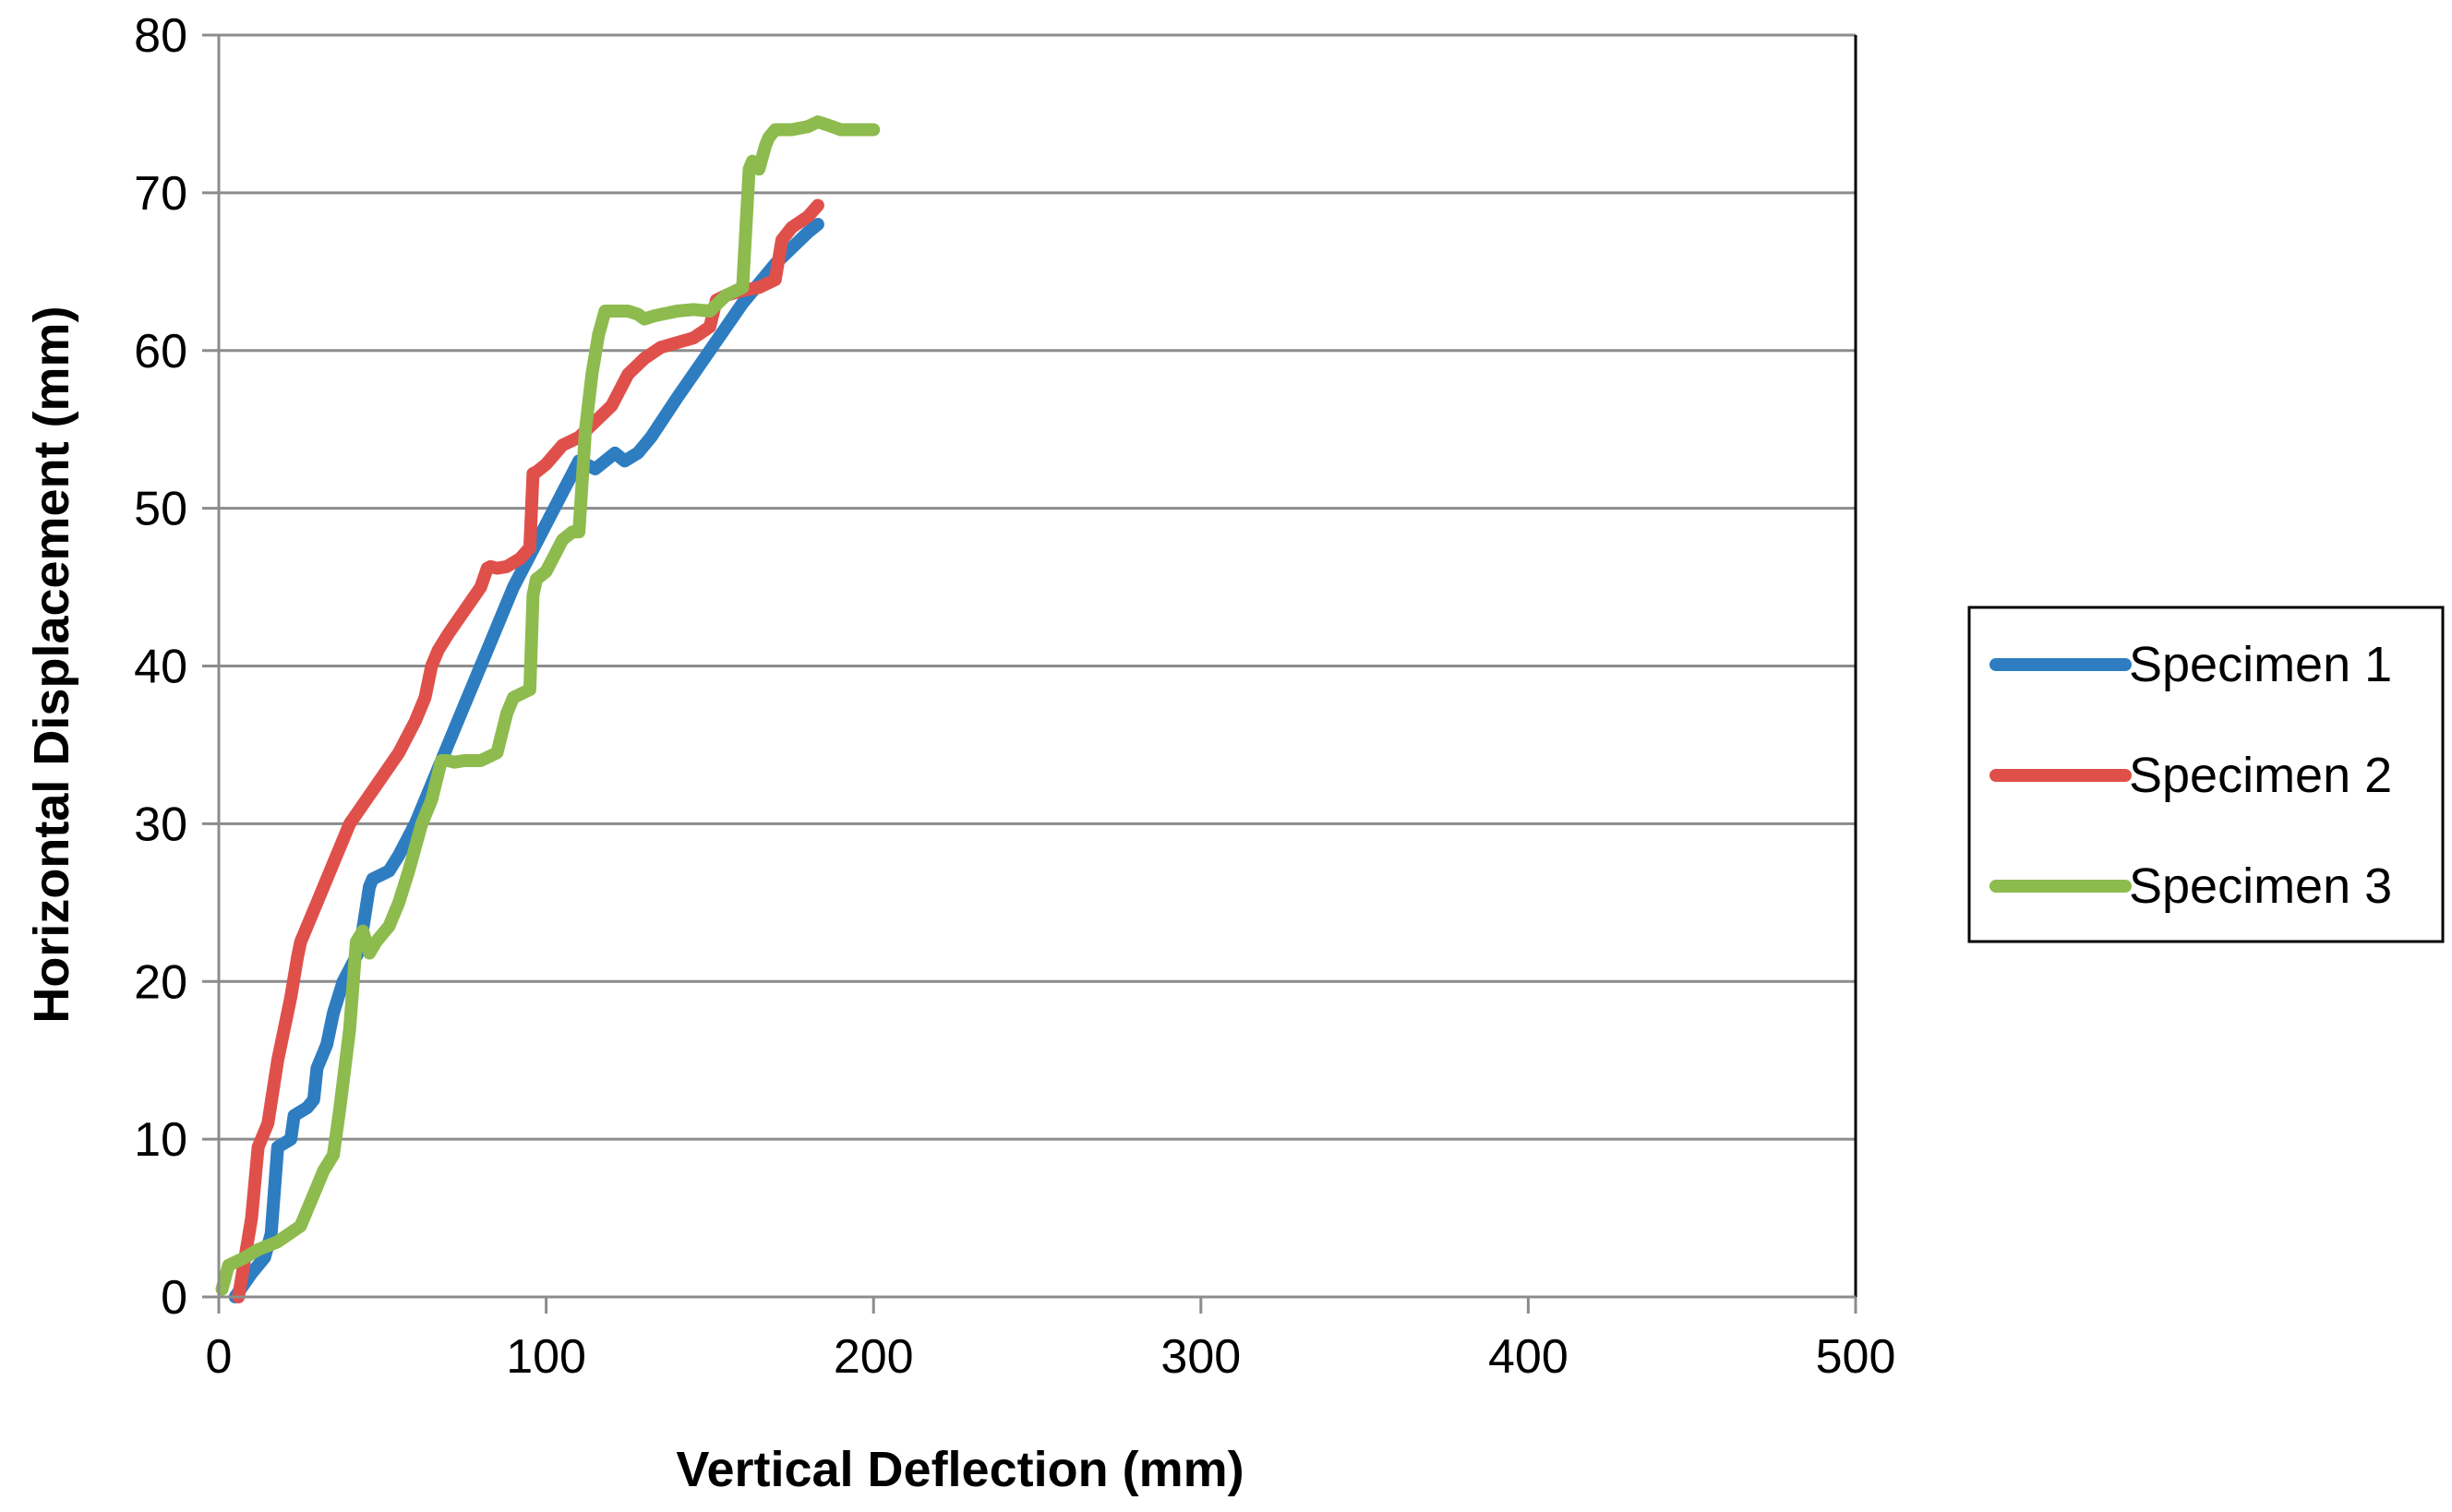  What do you see at coordinates (220, 1357) in the screenshot?
I see `x-tick-label-0: 0` at bounding box center [220, 1357].